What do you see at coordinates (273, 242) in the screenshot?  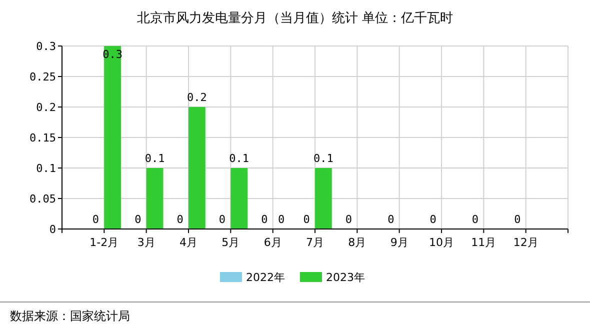 I see `x-tick-label: 6月` at bounding box center [273, 242].